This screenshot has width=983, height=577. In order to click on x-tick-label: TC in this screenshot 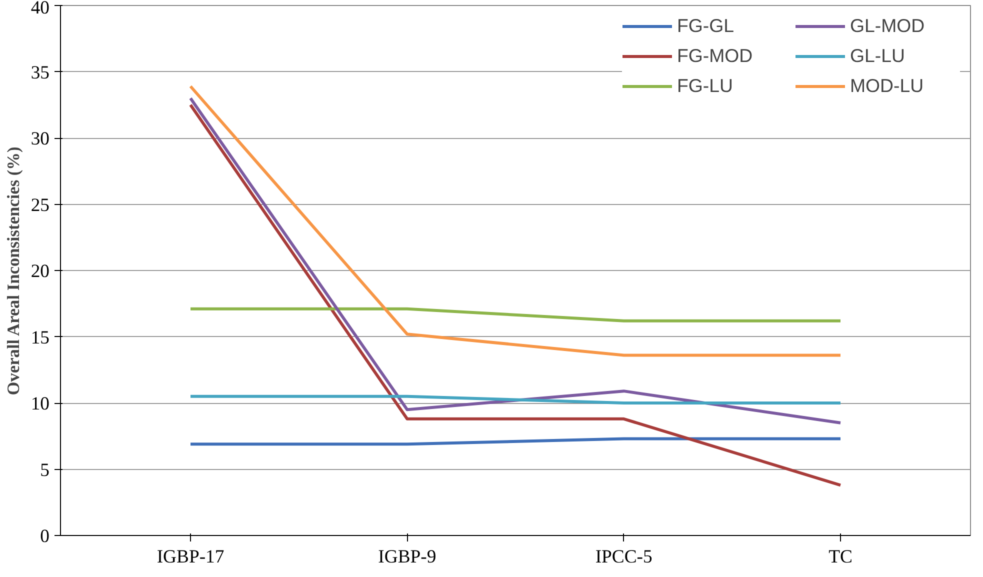, I will do `click(840, 557)`.